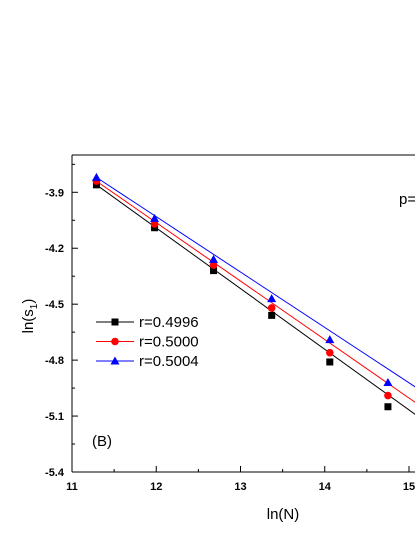 The height and width of the screenshot is (537, 415). Describe the element at coordinates (55, 473) in the screenshot. I see `y-tick-label: -5.4` at that location.